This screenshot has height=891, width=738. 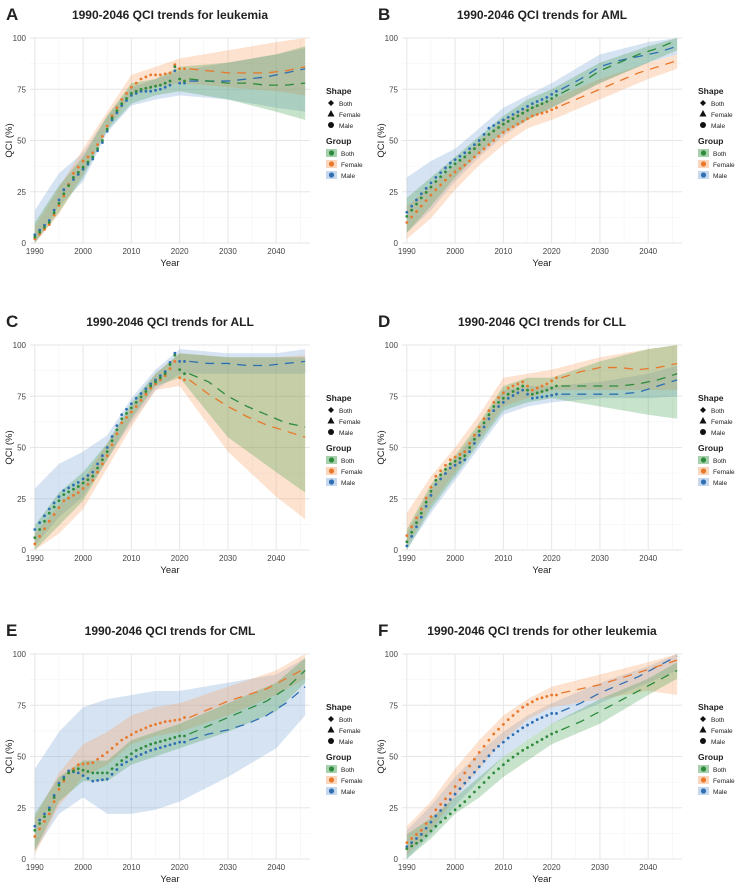 I want to click on legend-shape-label: Both, so click(x=718, y=720).